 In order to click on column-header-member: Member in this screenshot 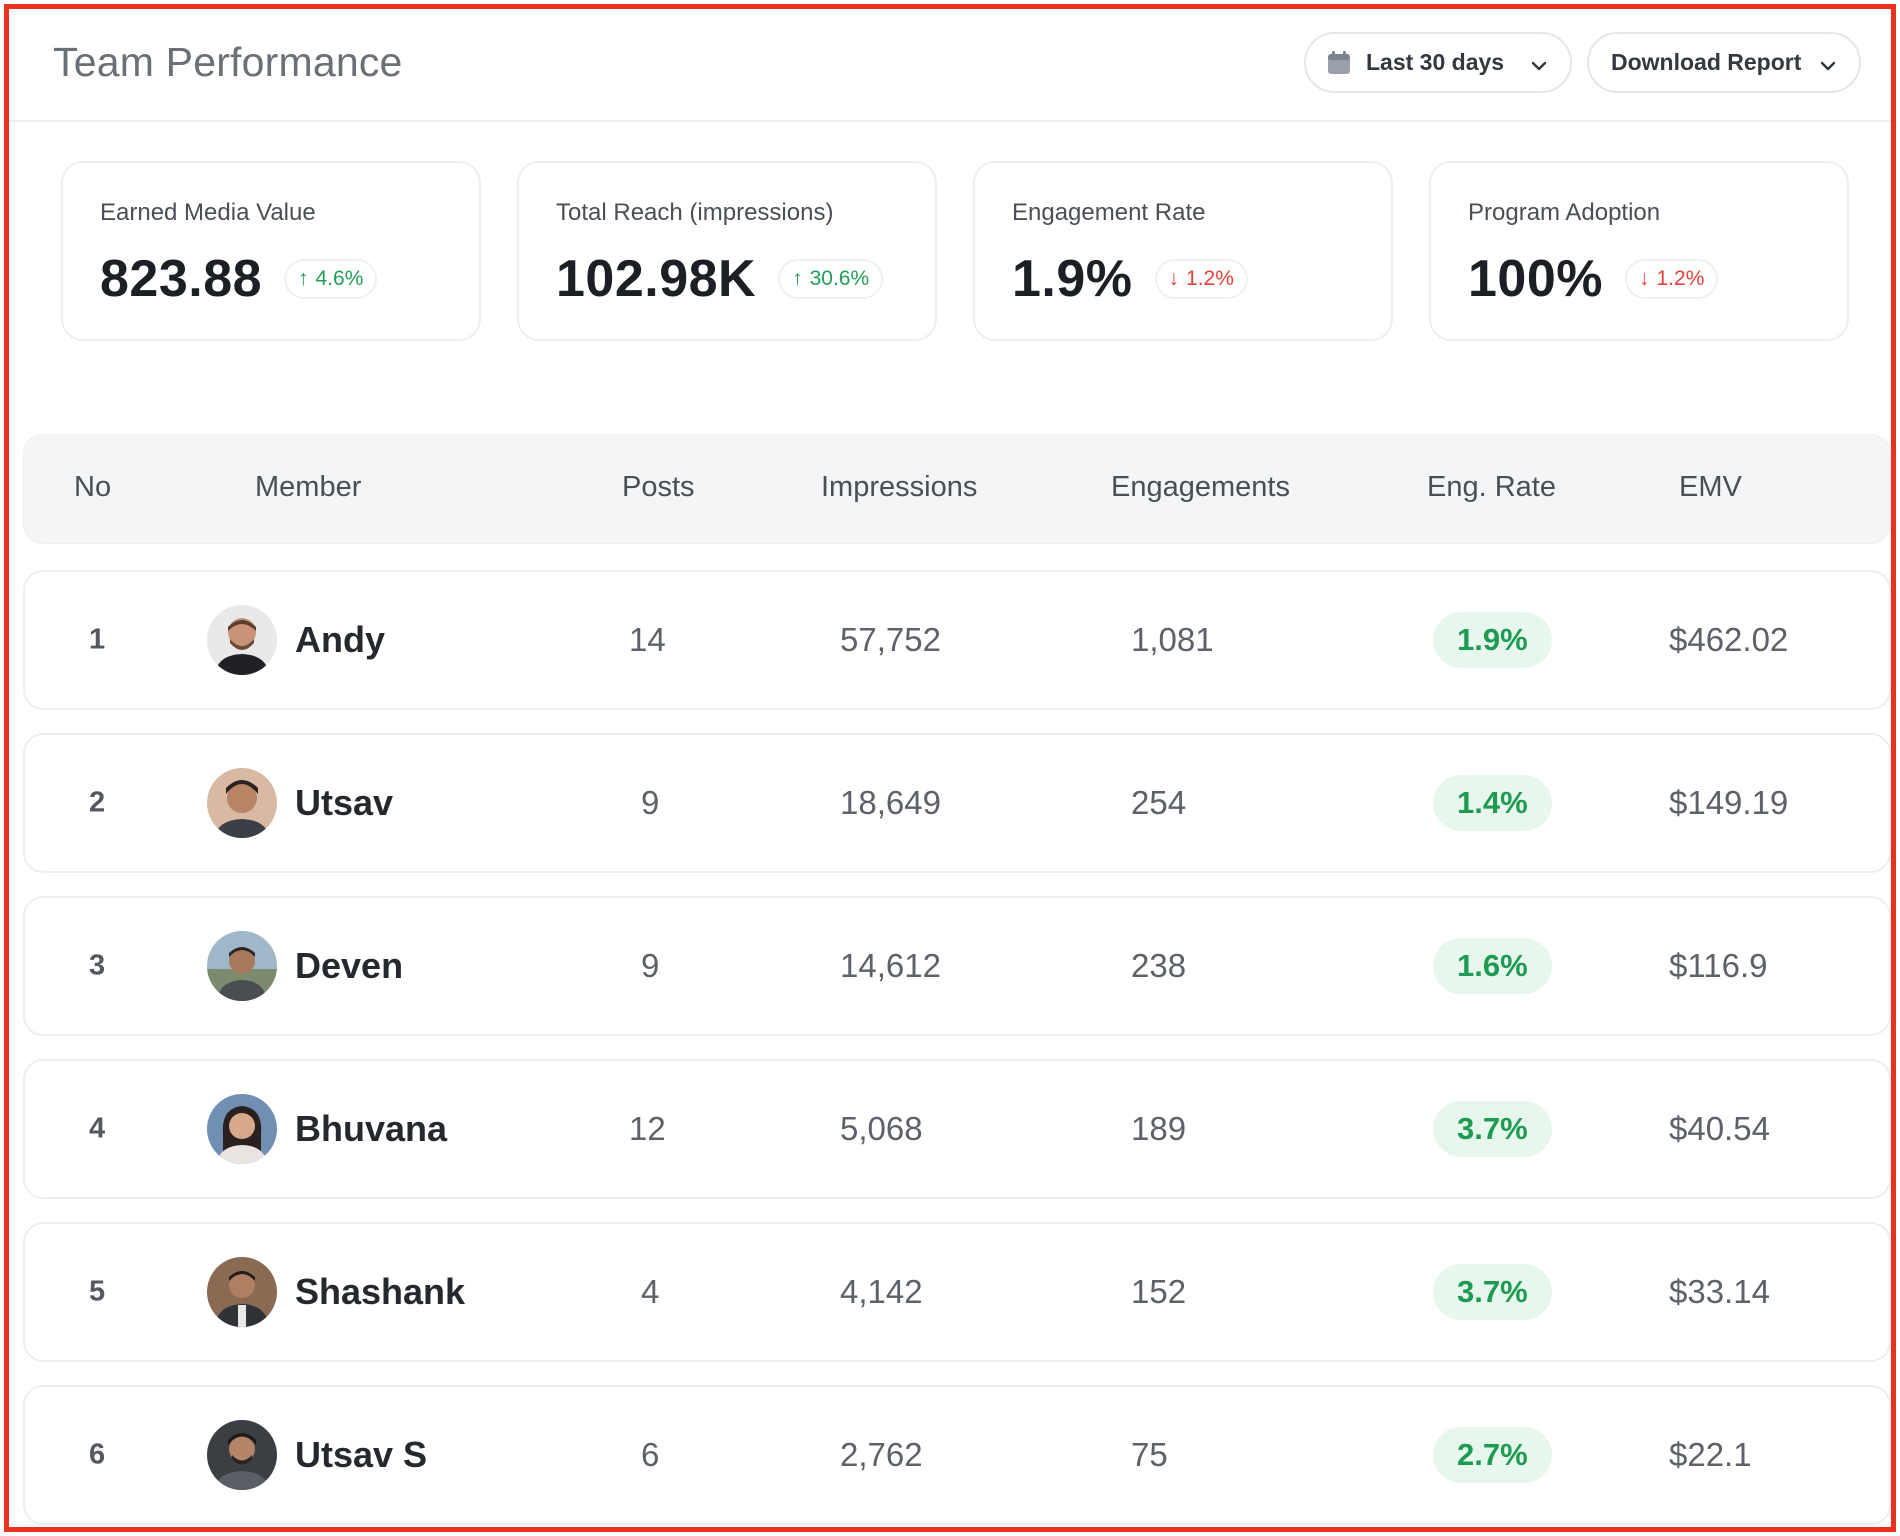, I will do `click(308, 487)`.